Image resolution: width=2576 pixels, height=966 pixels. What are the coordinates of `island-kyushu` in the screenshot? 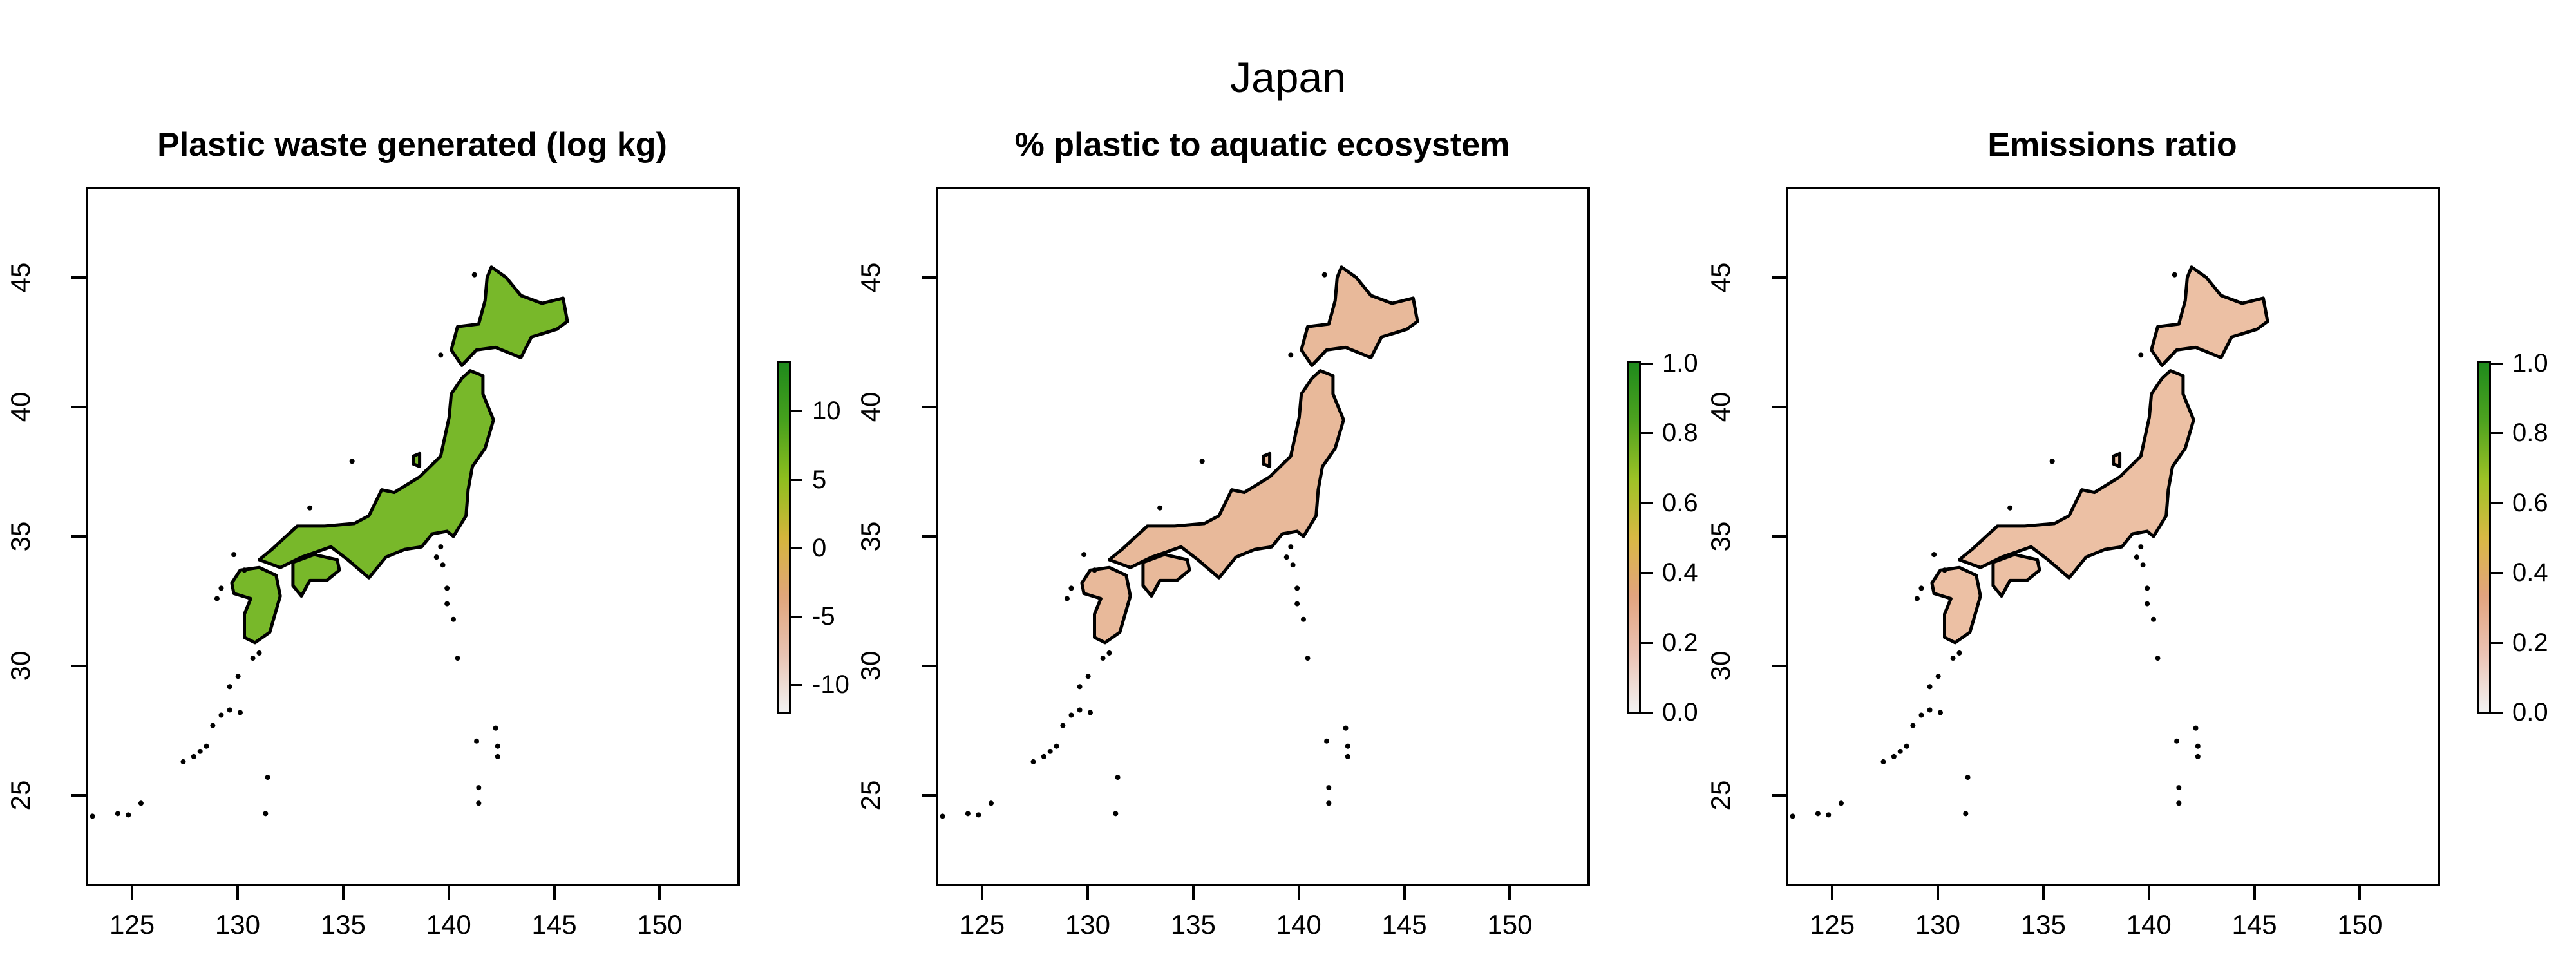 It's located at (1956, 605).